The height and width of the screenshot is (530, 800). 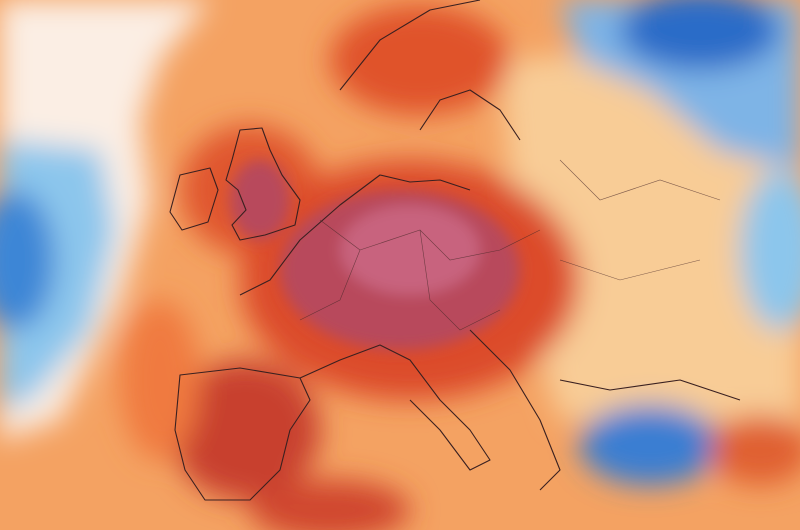 What do you see at coordinates (410, 250) in the screenshot?
I see `hot-peak` at bounding box center [410, 250].